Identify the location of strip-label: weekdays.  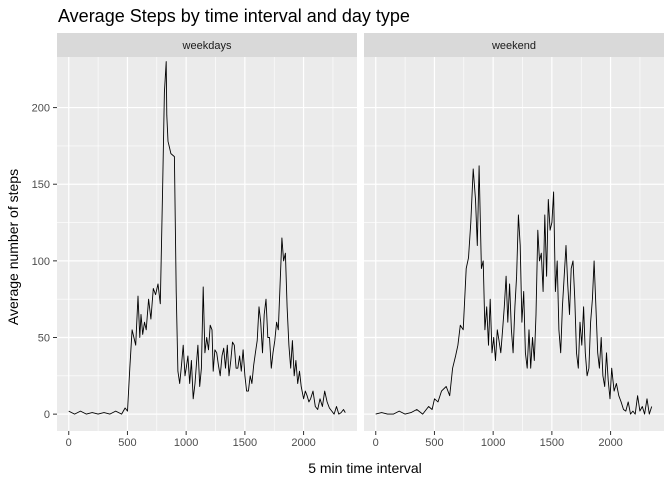
(207, 46).